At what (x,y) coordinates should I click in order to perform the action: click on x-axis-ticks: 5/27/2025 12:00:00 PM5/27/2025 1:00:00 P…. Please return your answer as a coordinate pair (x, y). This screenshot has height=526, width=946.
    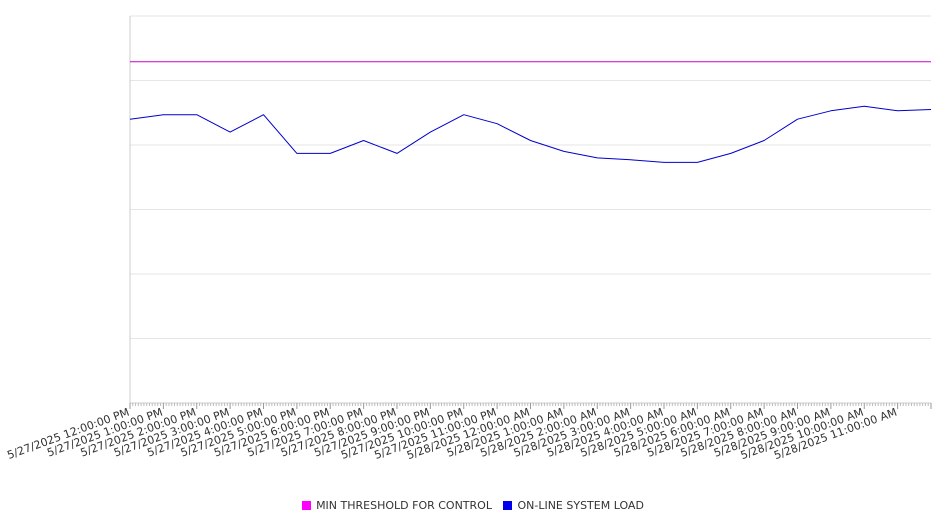
    Looking at the image, I should click on (468, 432).